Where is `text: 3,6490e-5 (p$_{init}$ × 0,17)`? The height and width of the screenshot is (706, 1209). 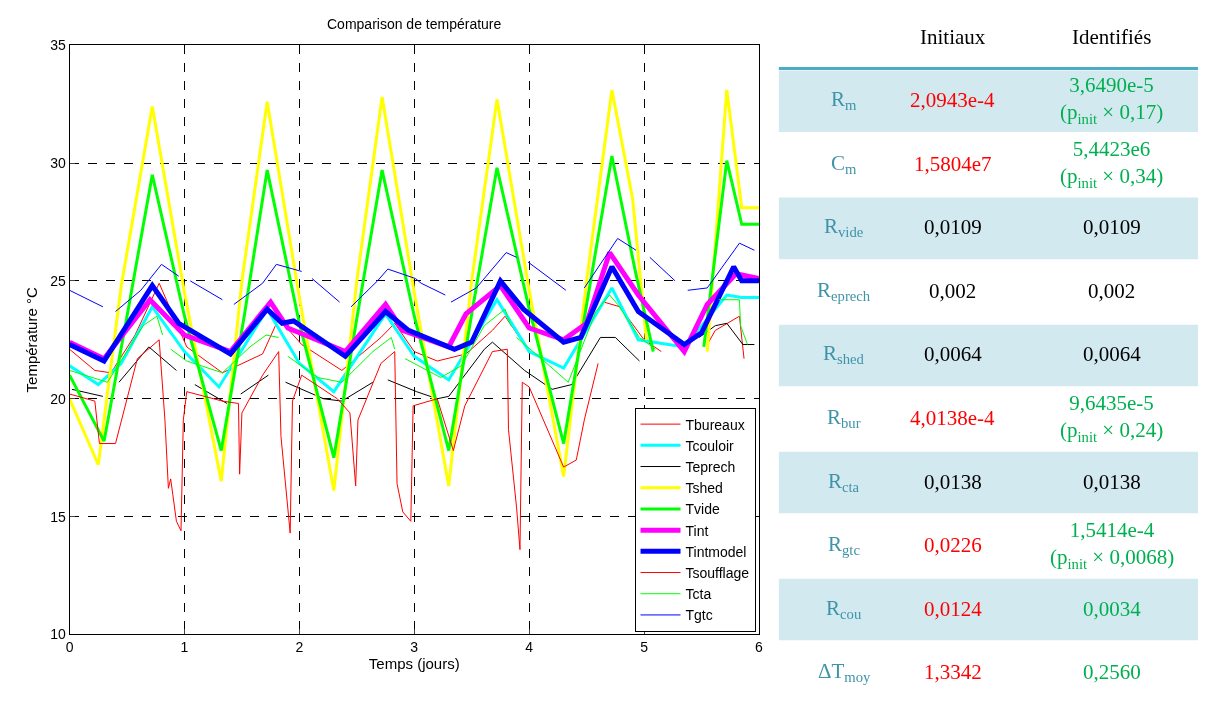
text: 3,6490e-5 (p$_{init}$ × 0,17) is located at coordinates (1112, 100).